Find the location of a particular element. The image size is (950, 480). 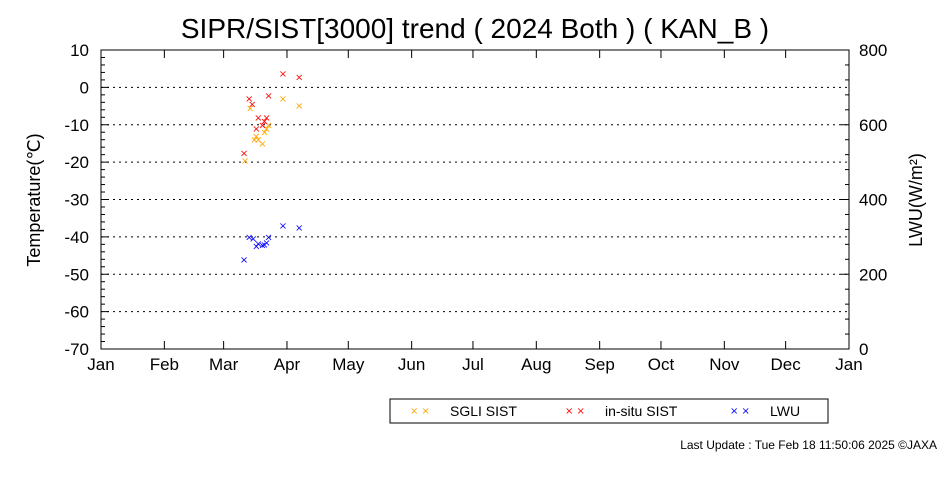

x-tick-label: Sep is located at coordinates (600, 364).